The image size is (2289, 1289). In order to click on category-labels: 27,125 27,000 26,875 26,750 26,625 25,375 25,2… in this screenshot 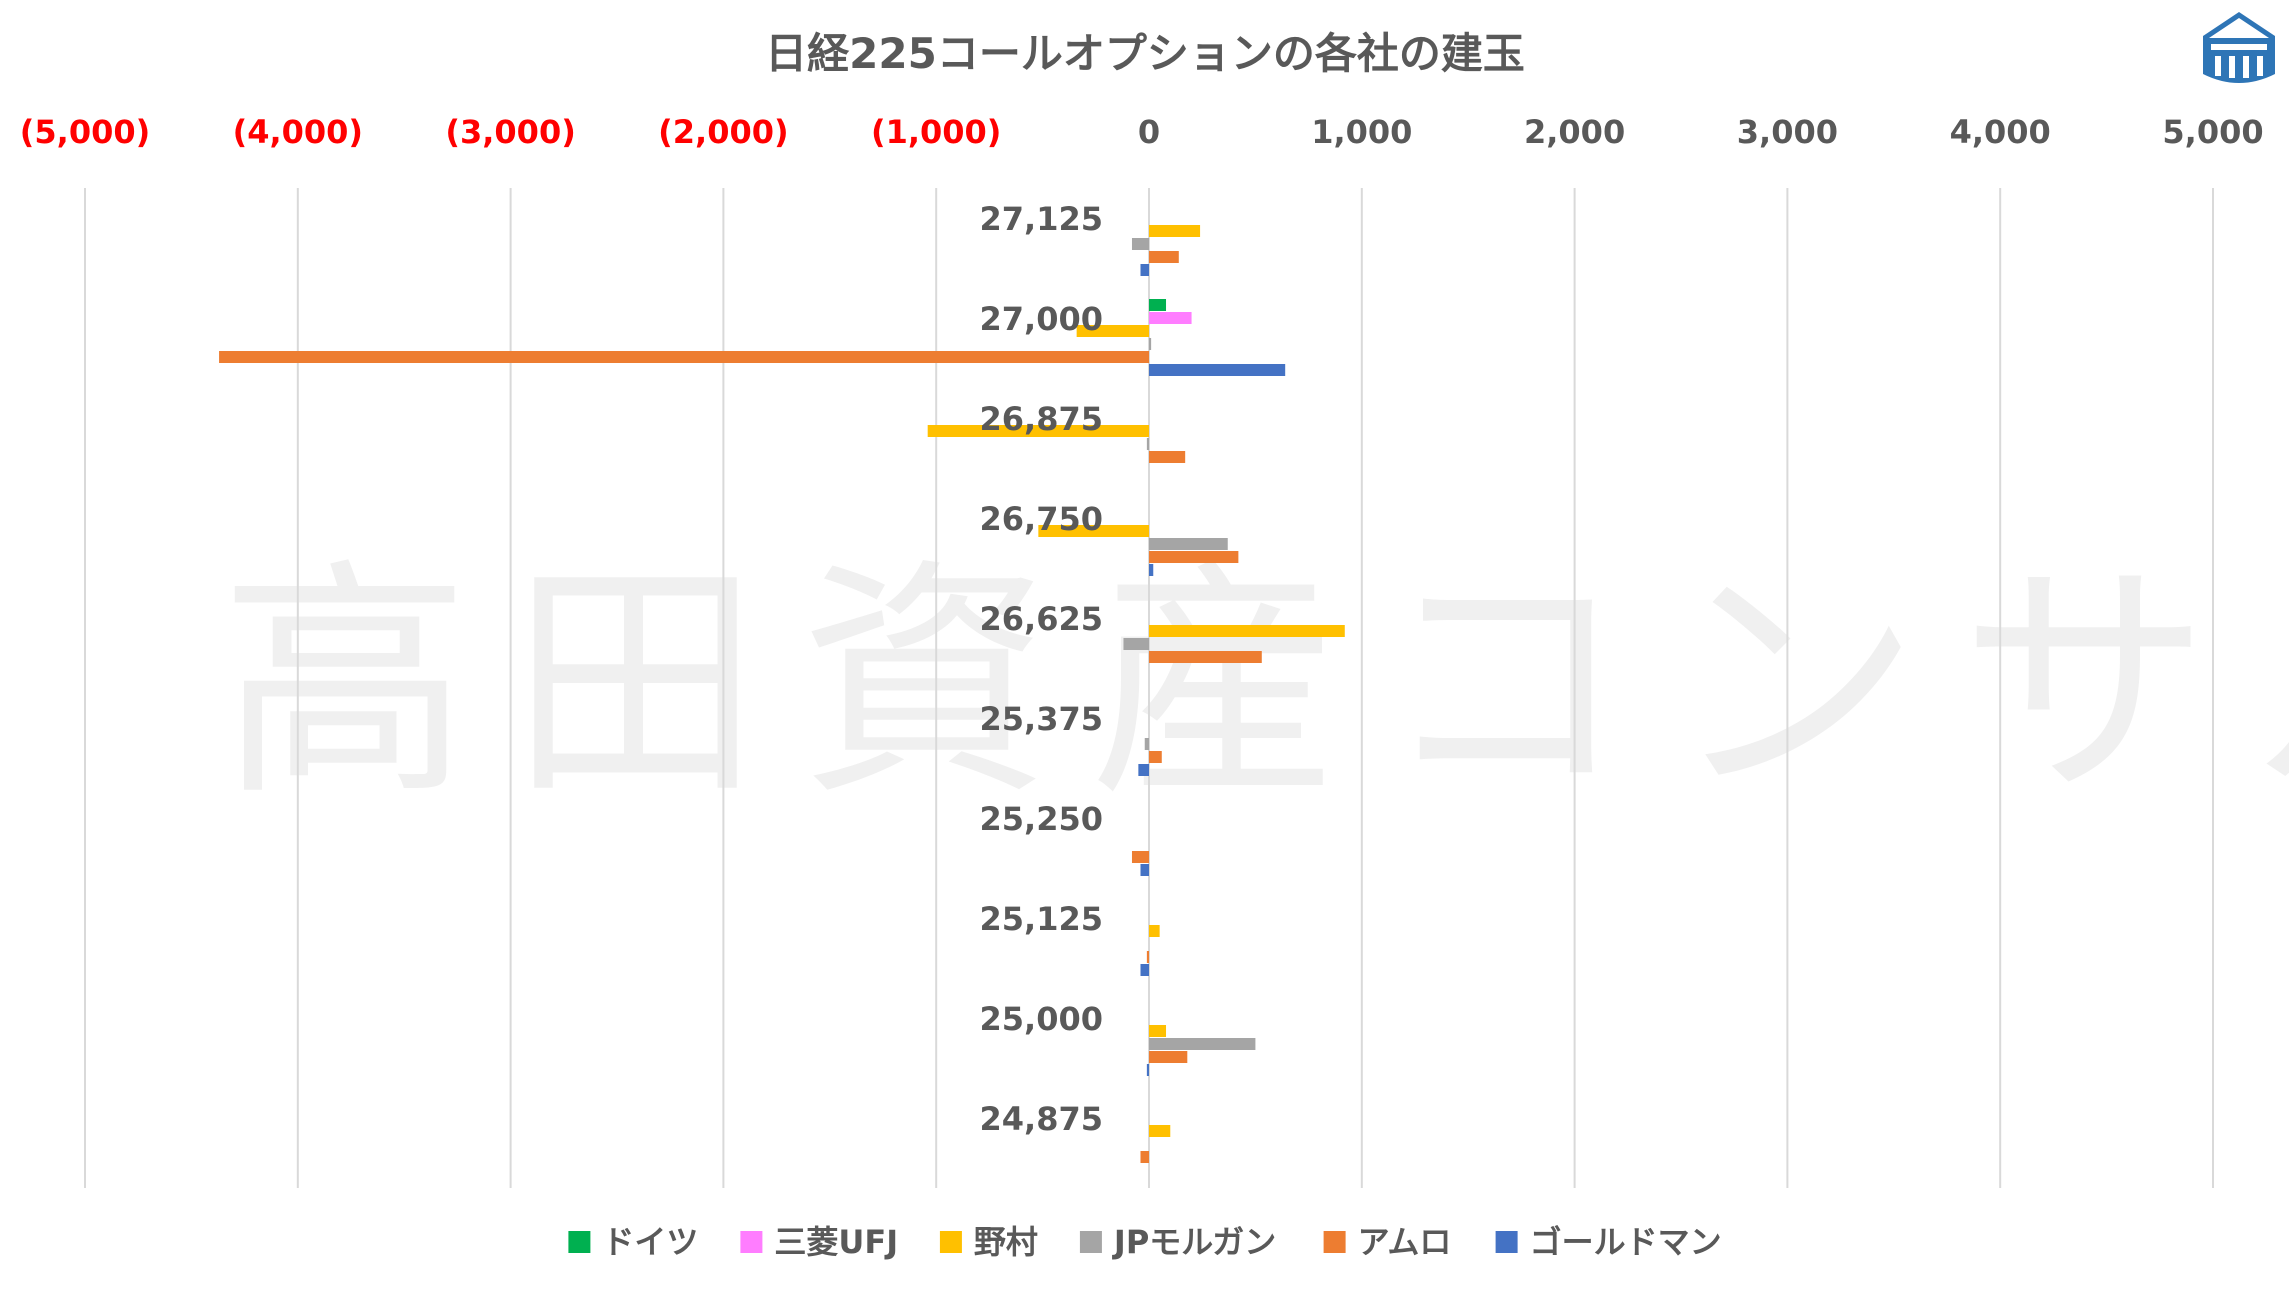, I will do `click(1041, 669)`.